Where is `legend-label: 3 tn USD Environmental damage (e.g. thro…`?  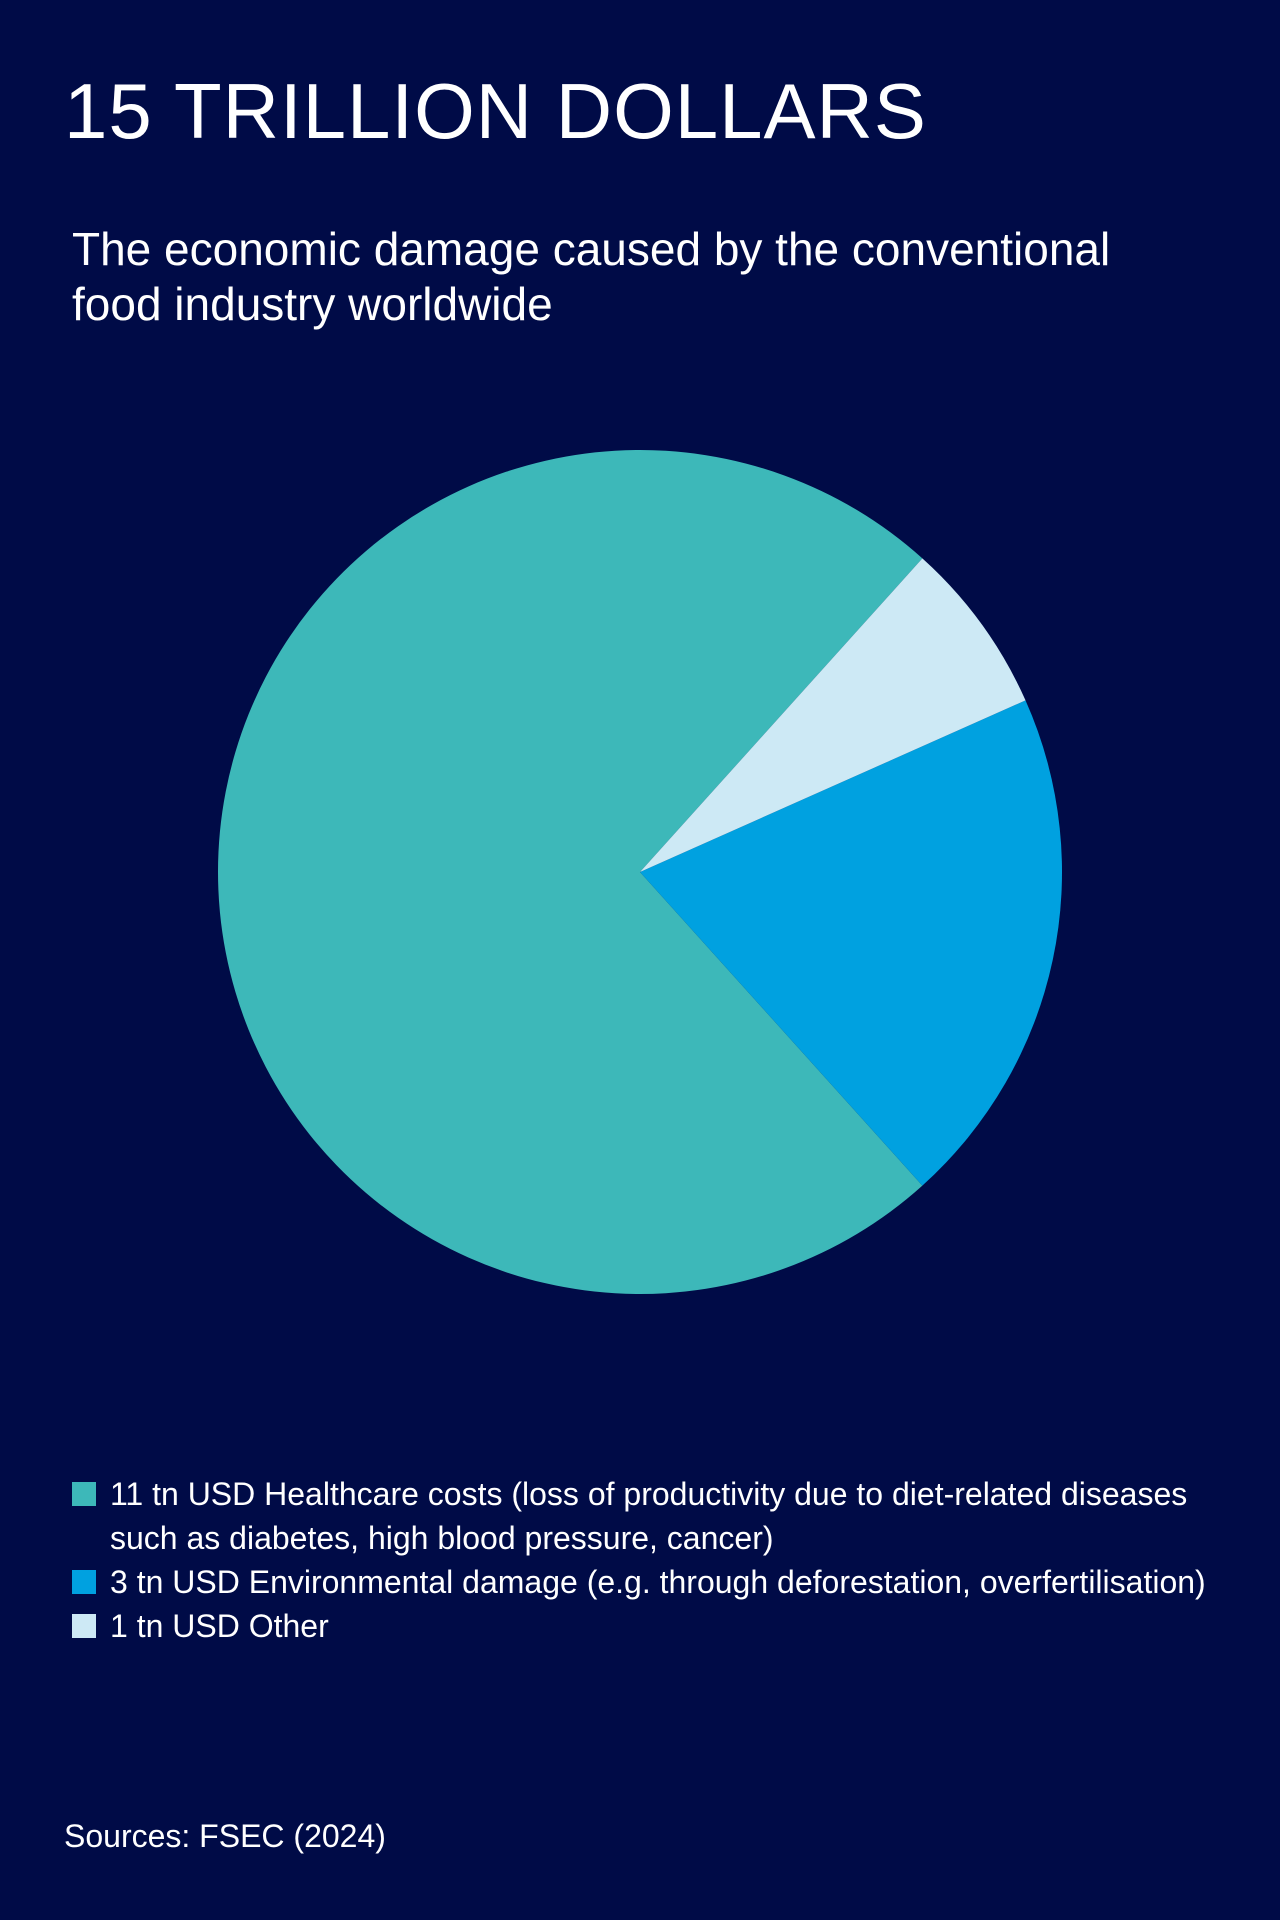
legend-label: 3 tn USD Environmental damage (e.g. thro… is located at coordinates (658, 1582).